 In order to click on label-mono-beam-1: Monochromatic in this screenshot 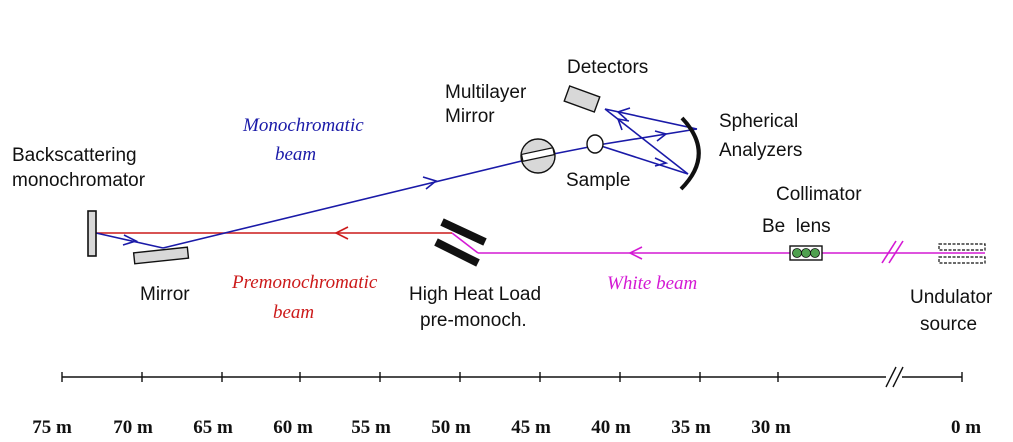, I will do `click(303, 125)`.